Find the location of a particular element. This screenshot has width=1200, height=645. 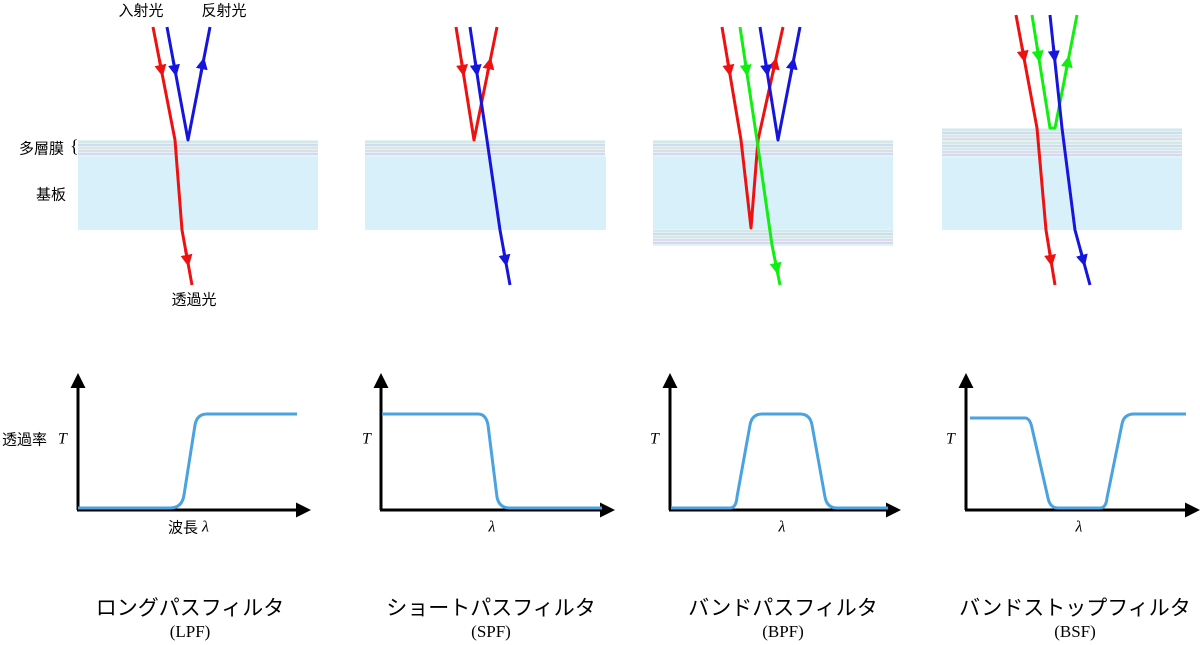

panel-abbr: (LPF) is located at coordinates (190, 631).